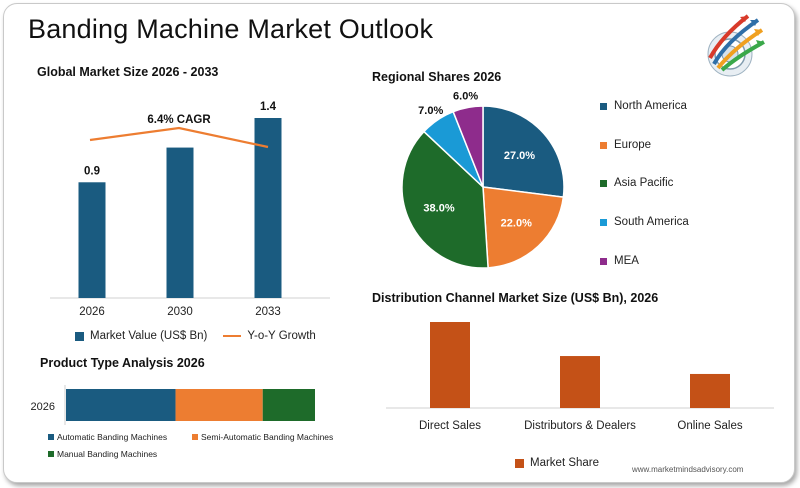 This screenshot has width=800, height=488. I want to click on bar-online-sales, so click(710, 390).